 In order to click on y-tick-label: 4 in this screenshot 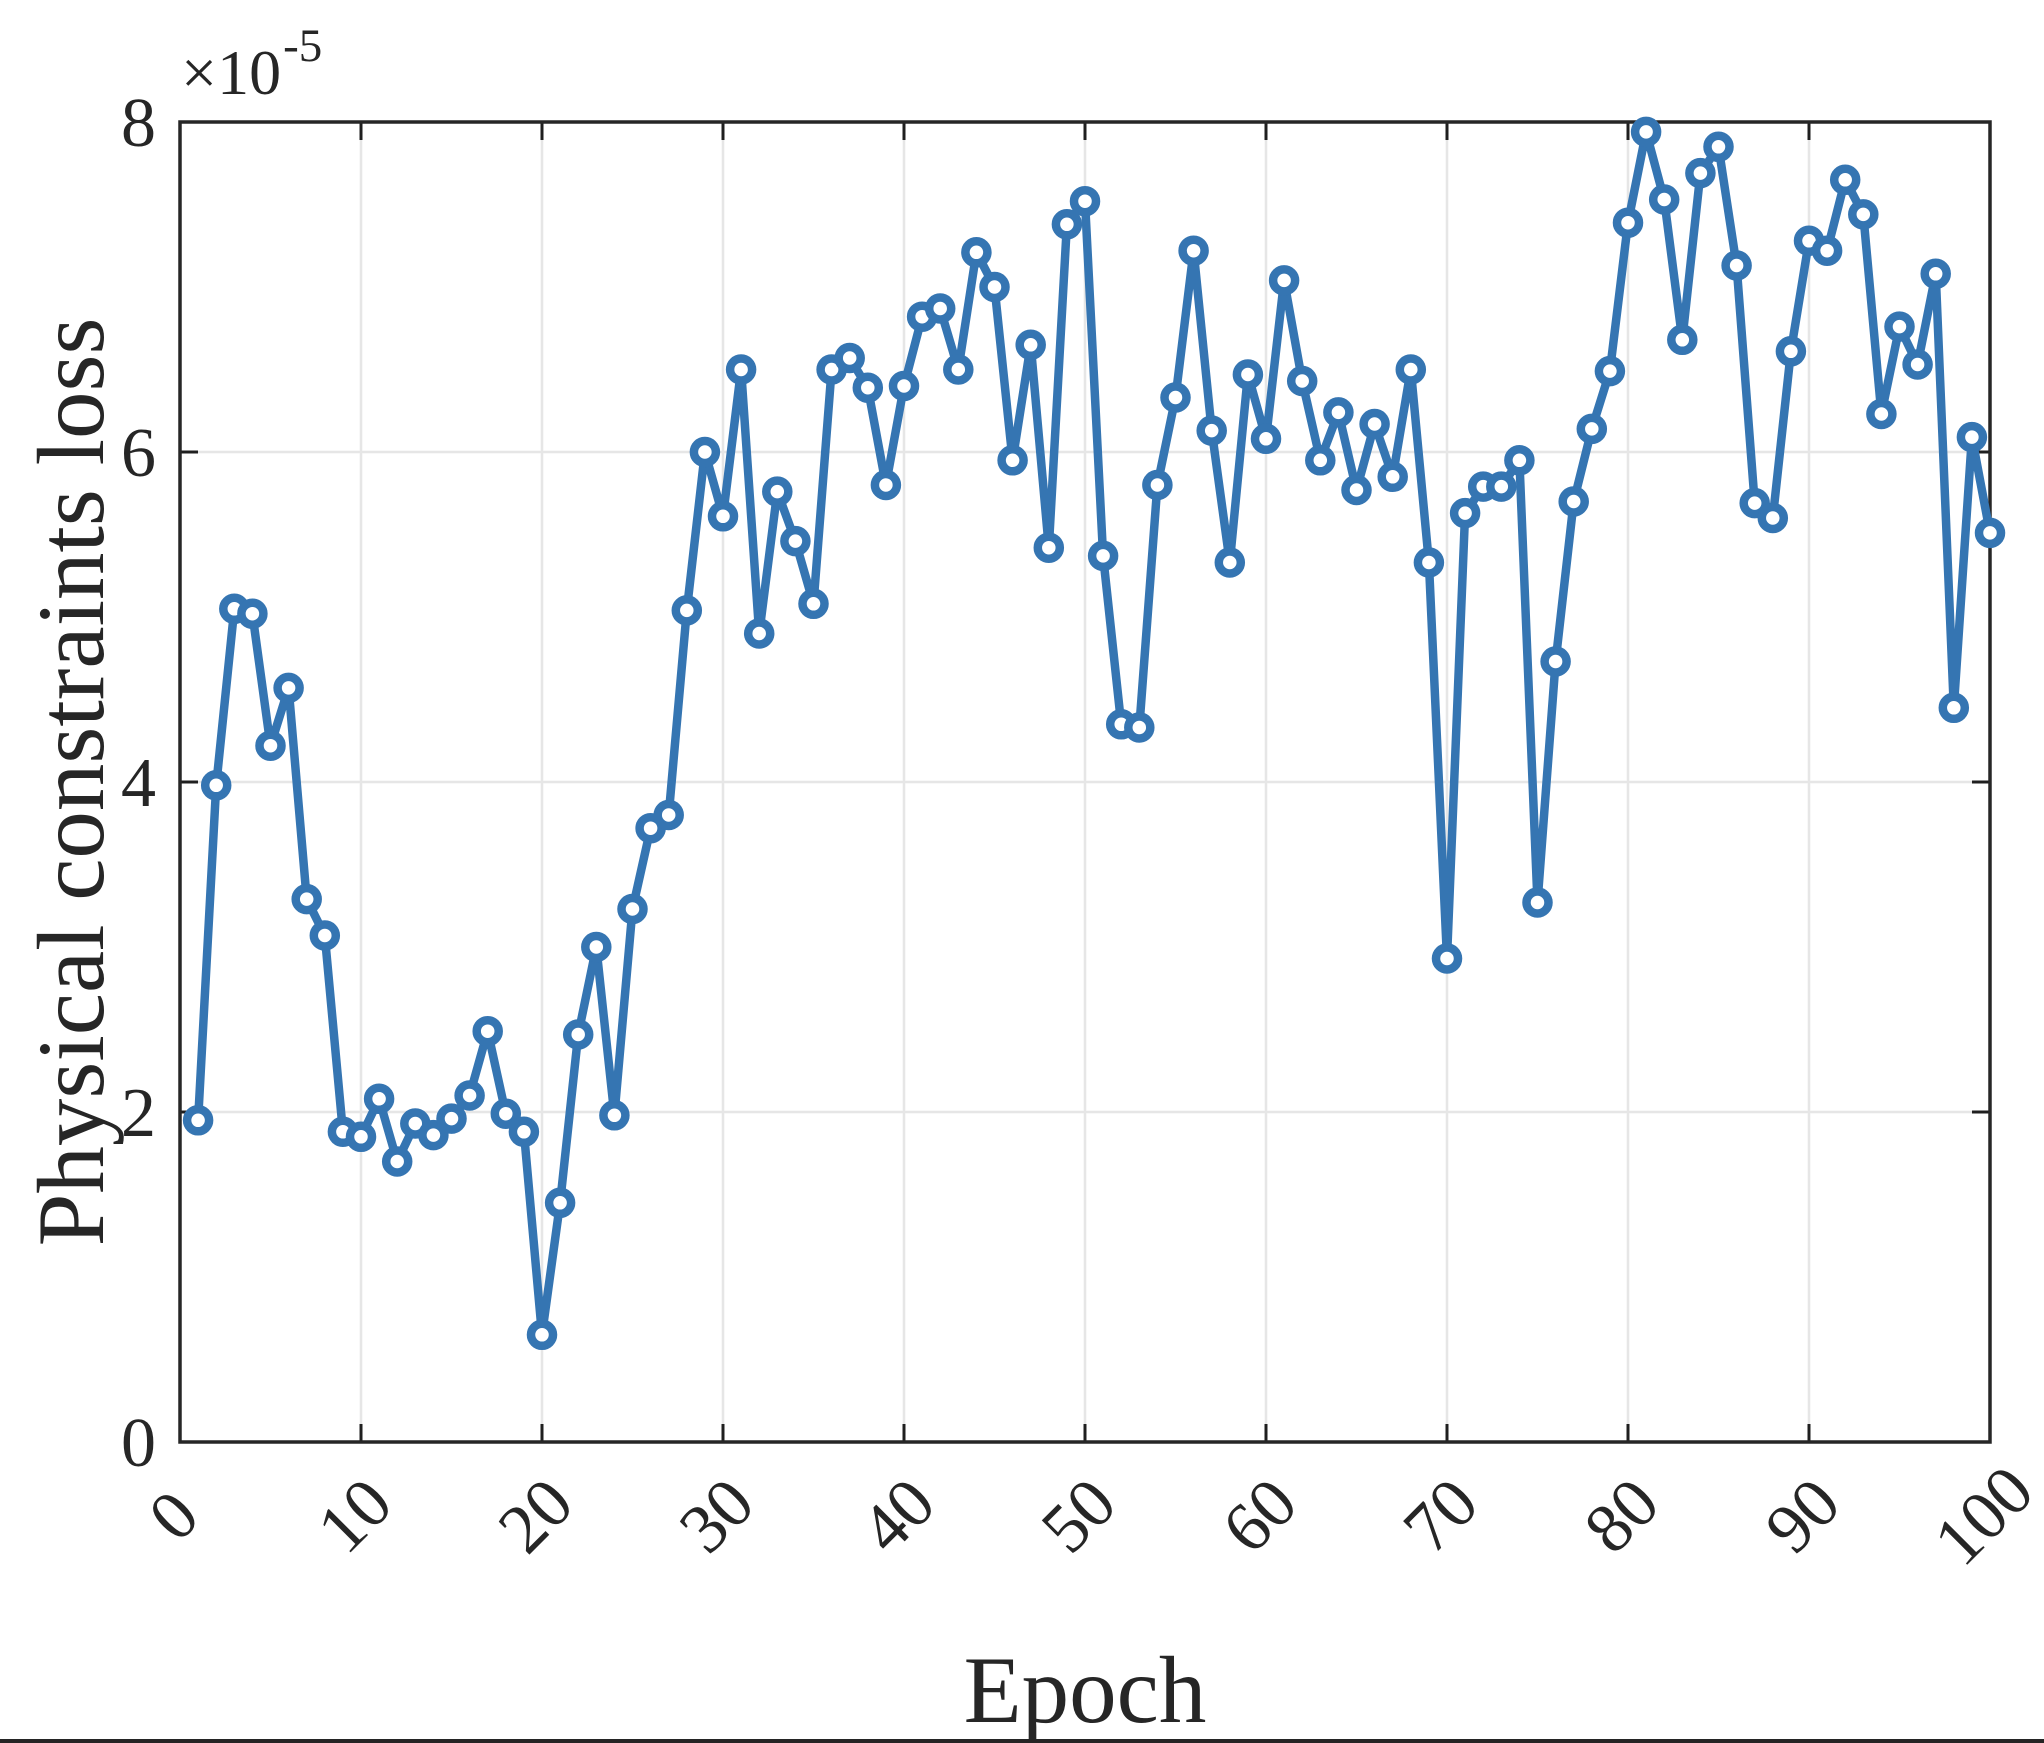, I will do `click(138, 783)`.